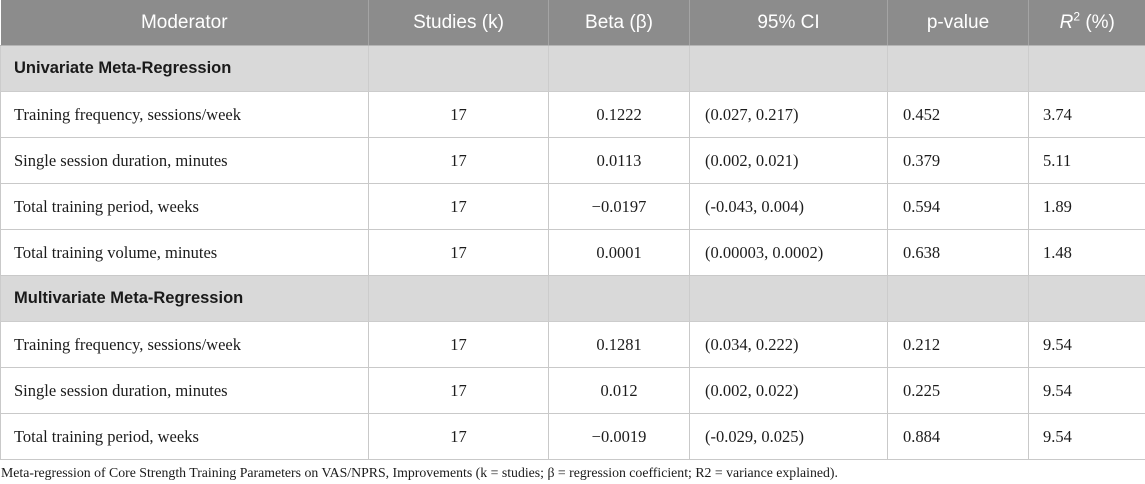 This screenshot has width=1145, height=484. I want to click on r-squared-rest: (%), so click(1097, 22).